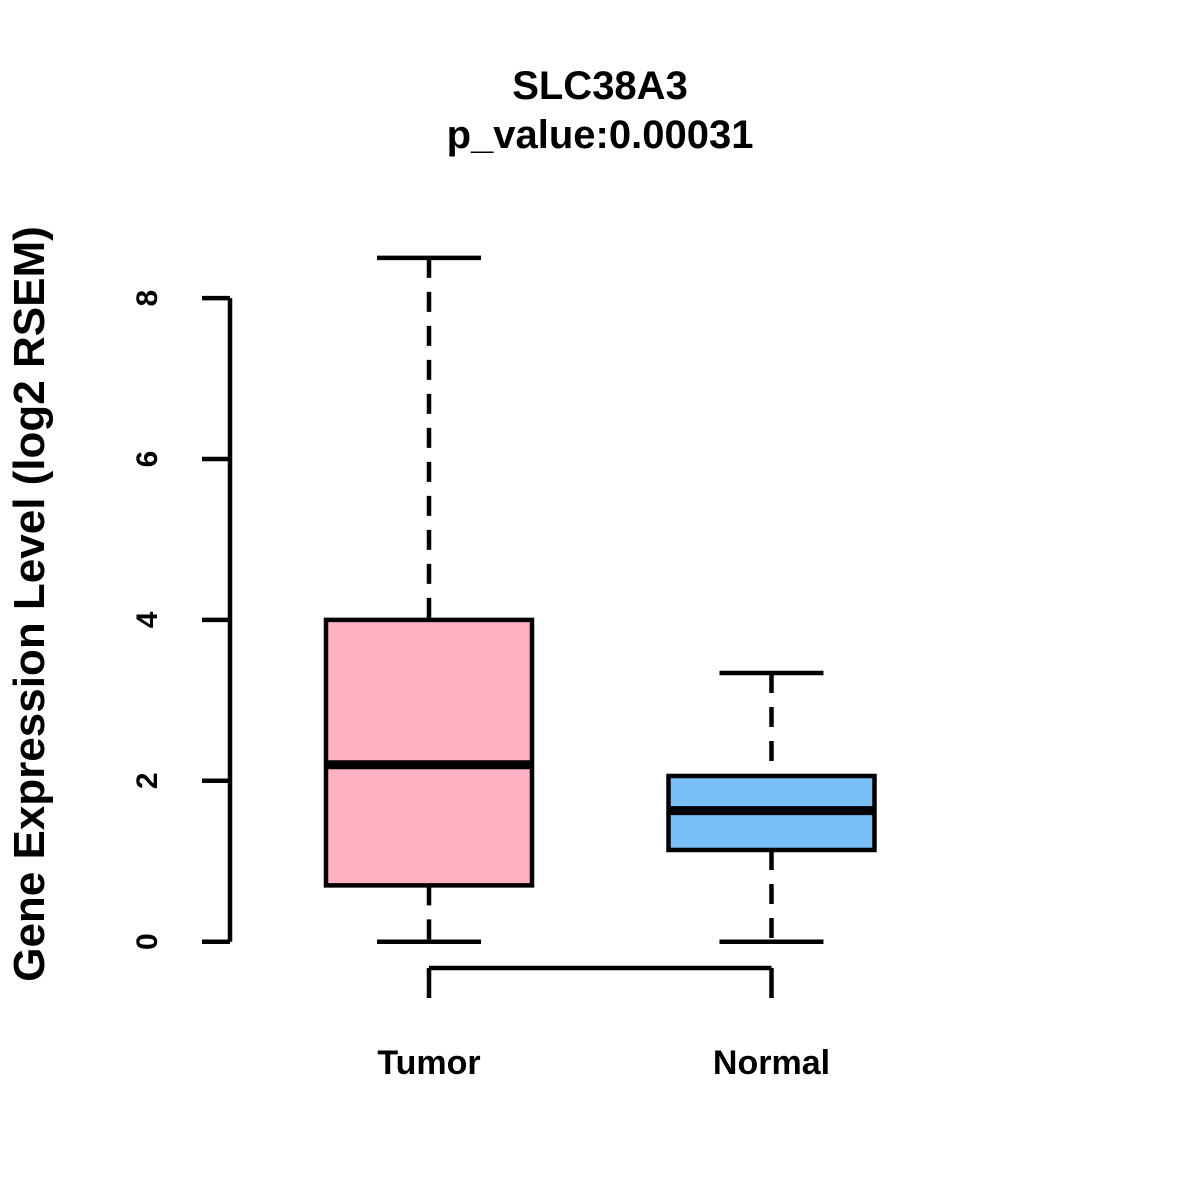  I want to click on x-label-tumor: Tumor, so click(428, 1063).